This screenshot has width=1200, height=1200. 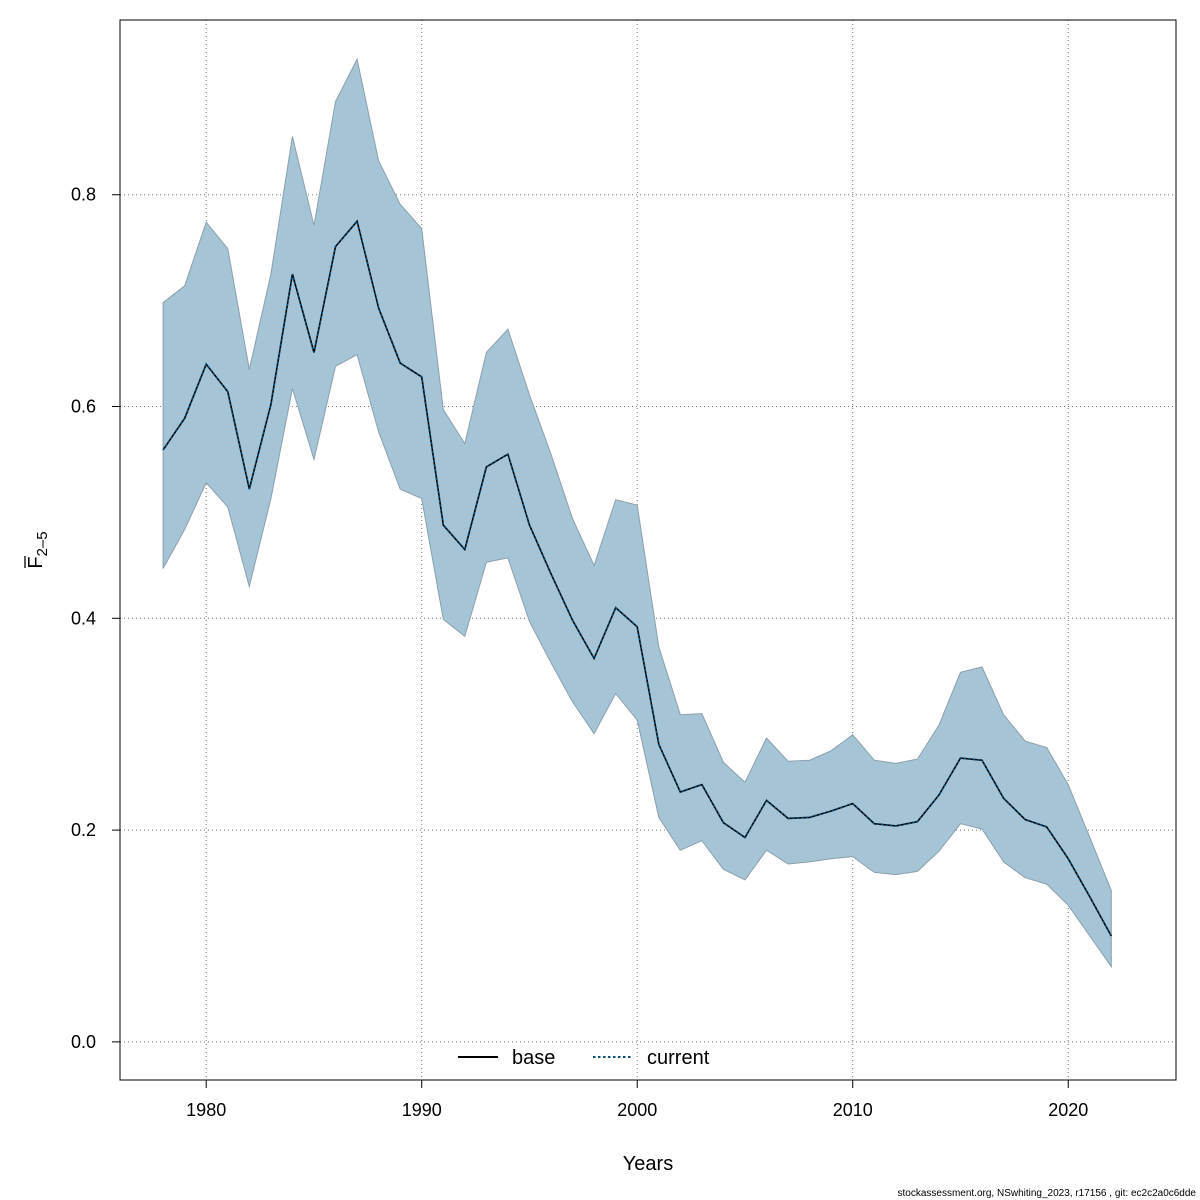 What do you see at coordinates (637, 1110) in the screenshot?
I see `x-tick-label: 2000` at bounding box center [637, 1110].